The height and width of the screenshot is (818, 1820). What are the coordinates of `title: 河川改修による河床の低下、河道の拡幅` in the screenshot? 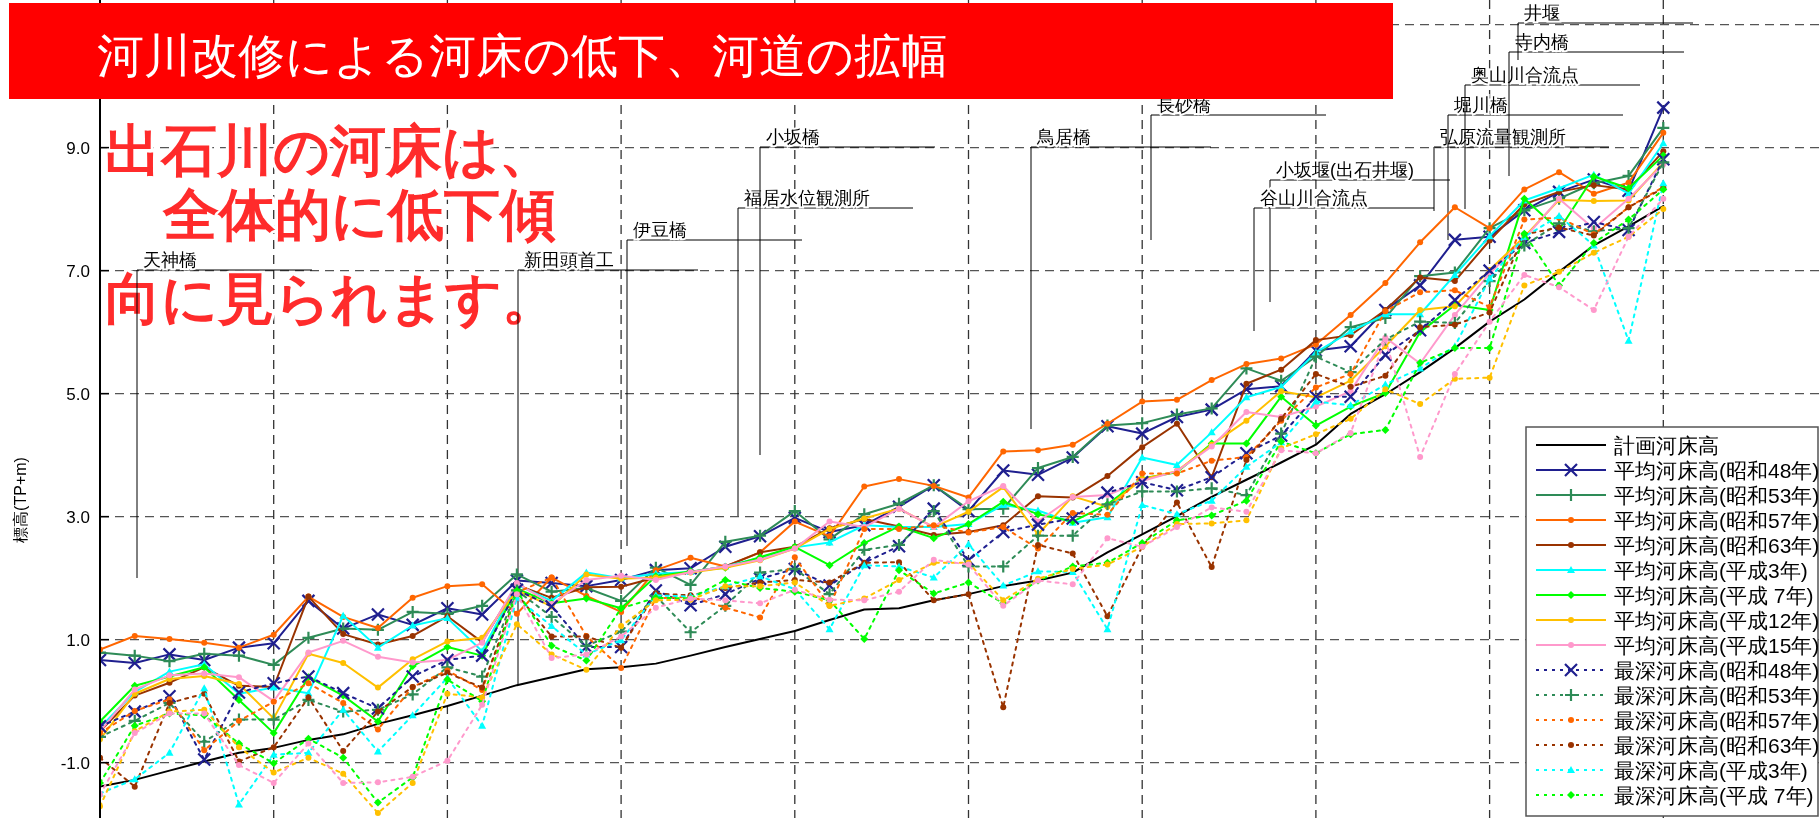 It's located at (701, 51).